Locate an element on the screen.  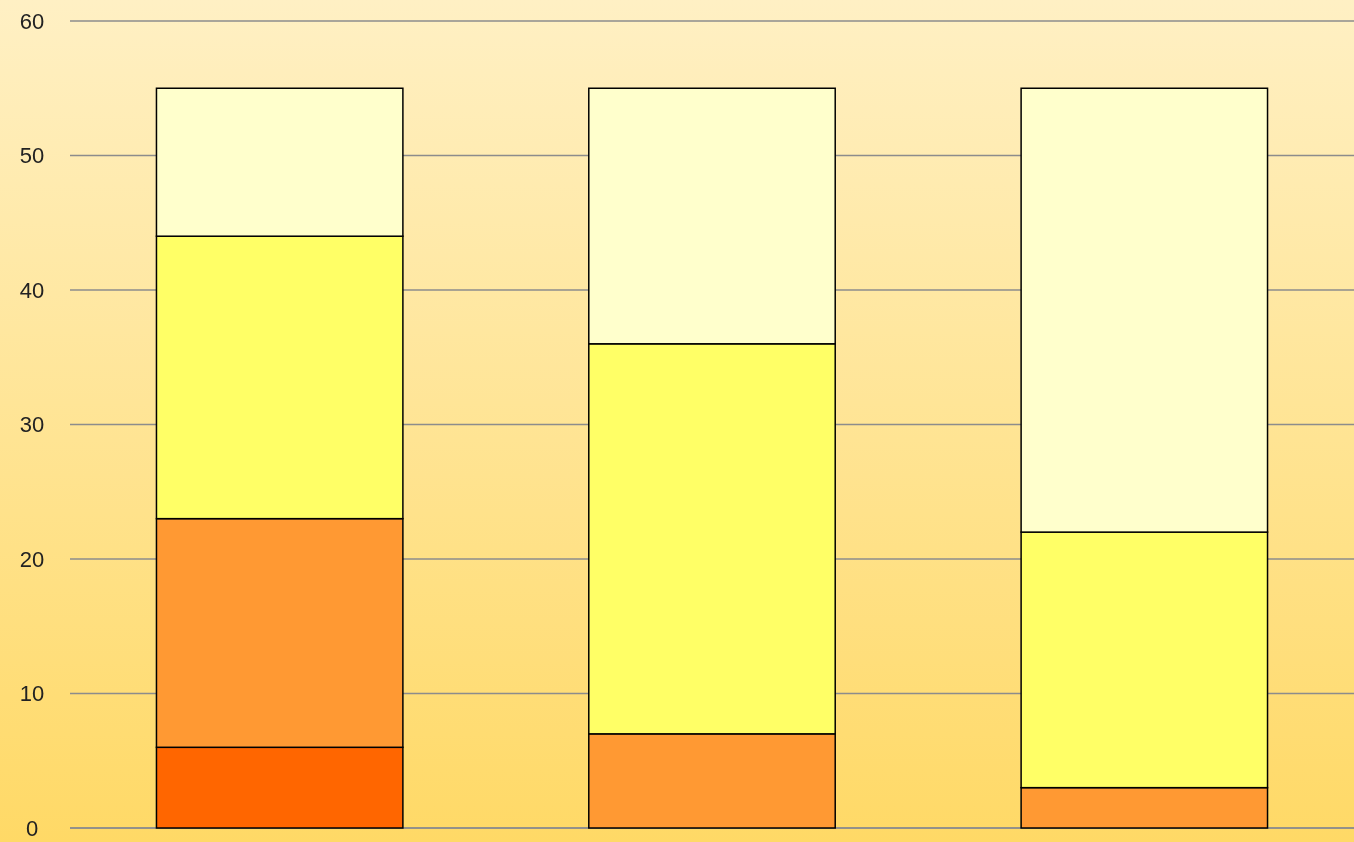
y-tick-label: 20 is located at coordinates (32, 559).